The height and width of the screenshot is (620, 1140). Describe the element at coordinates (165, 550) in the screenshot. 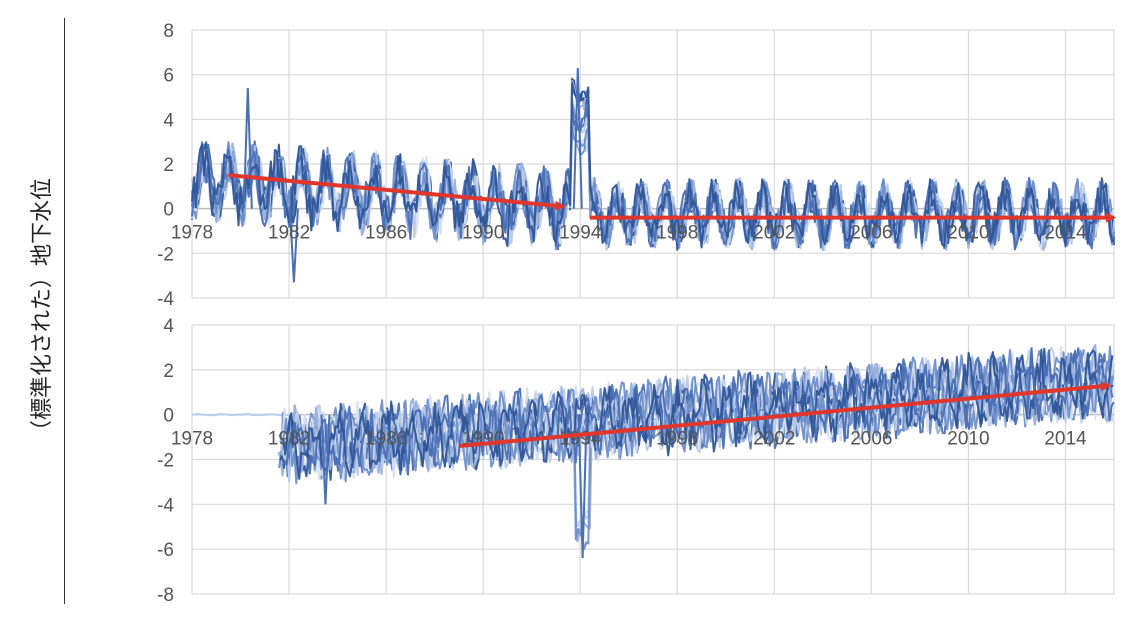

I see `y-tick-label: -6` at that location.